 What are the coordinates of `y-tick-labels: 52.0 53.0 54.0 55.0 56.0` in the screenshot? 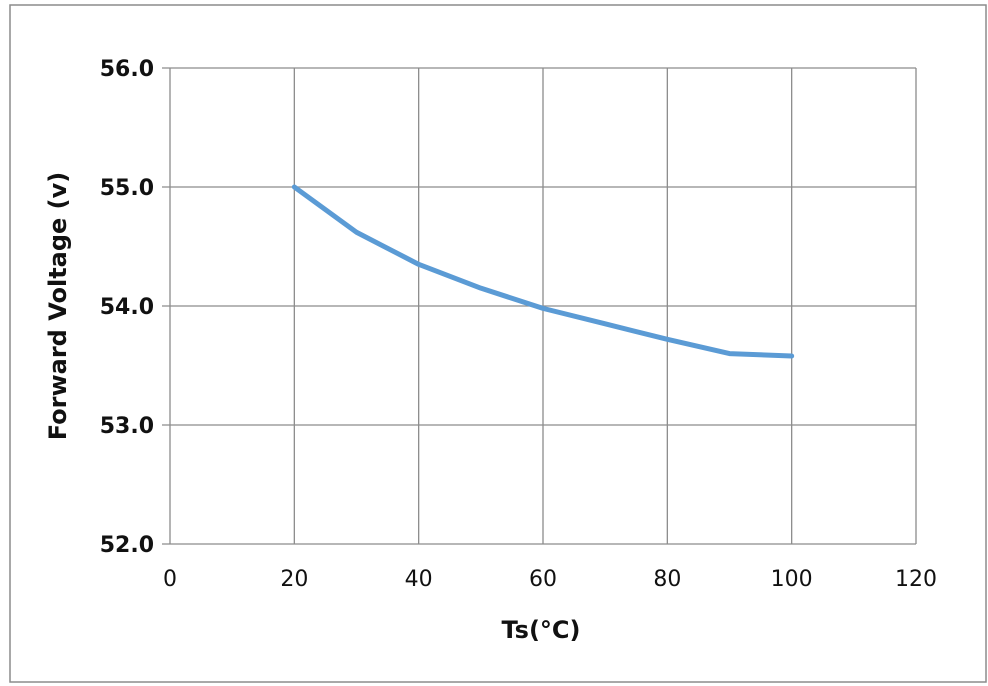 It's located at (127, 307).